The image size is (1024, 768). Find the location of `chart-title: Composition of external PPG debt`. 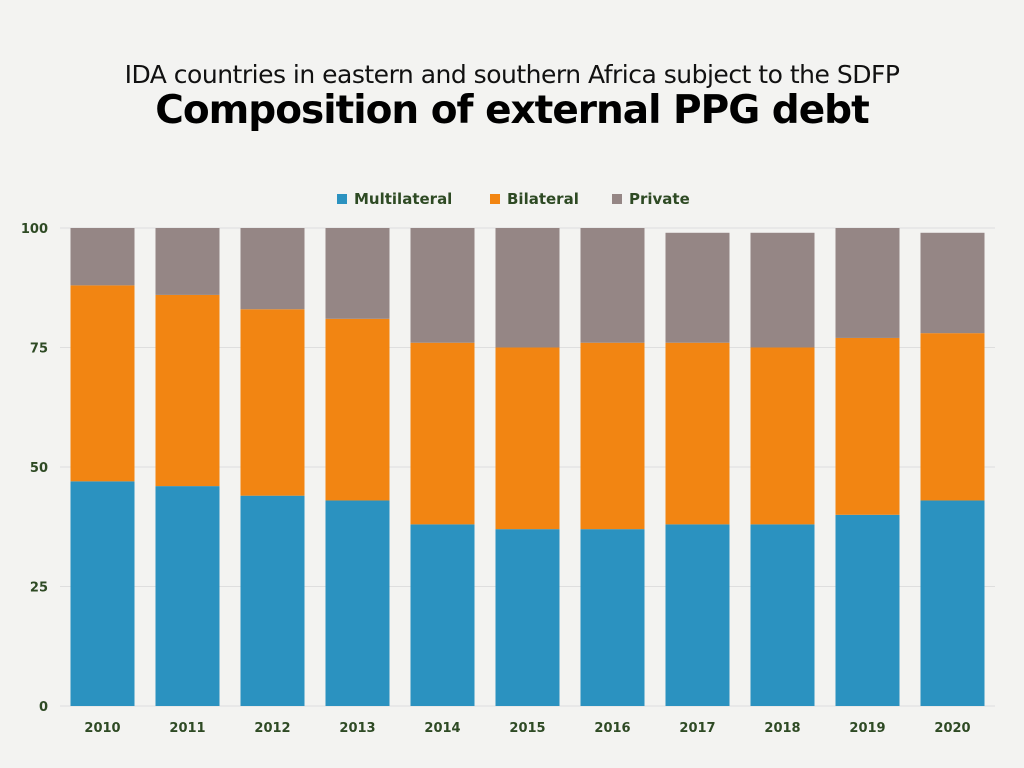

chart-title: Composition of external PPG debt is located at coordinates (512, 110).